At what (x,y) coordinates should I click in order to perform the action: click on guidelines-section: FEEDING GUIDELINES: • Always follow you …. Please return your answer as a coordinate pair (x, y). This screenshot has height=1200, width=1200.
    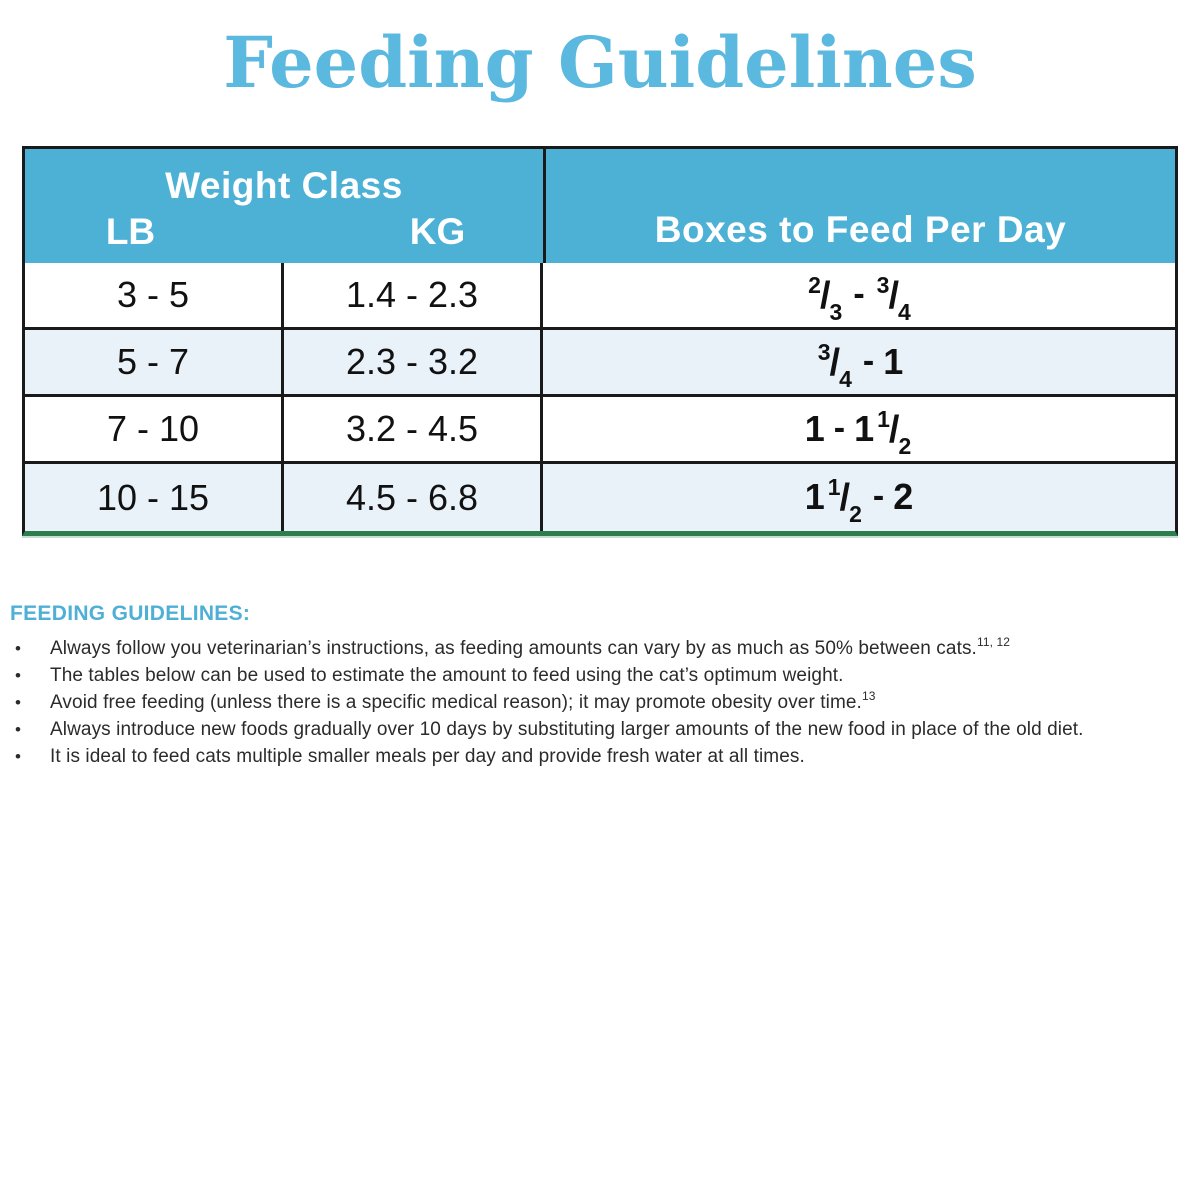
    Looking at the image, I should click on (597, 686).